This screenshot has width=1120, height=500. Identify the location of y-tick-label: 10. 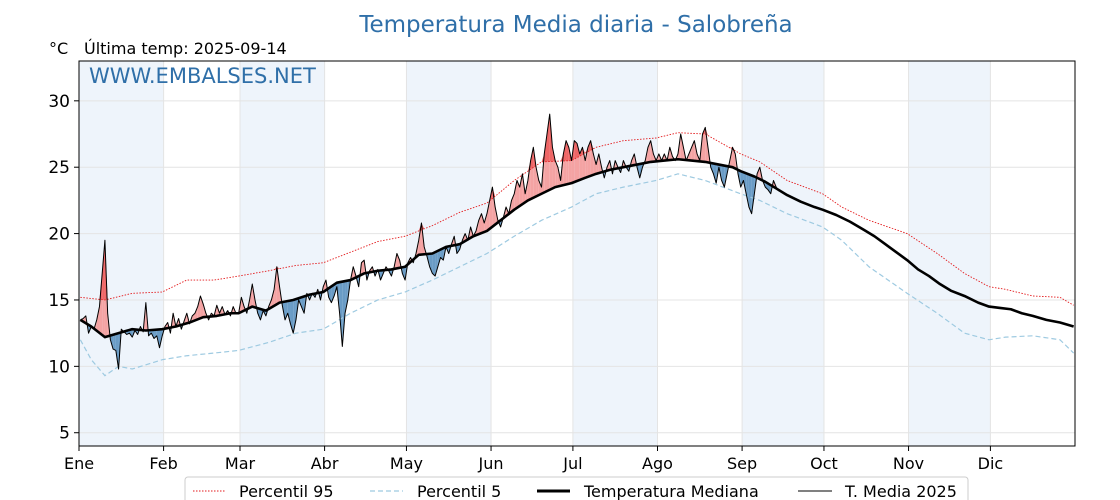
(59, 367).